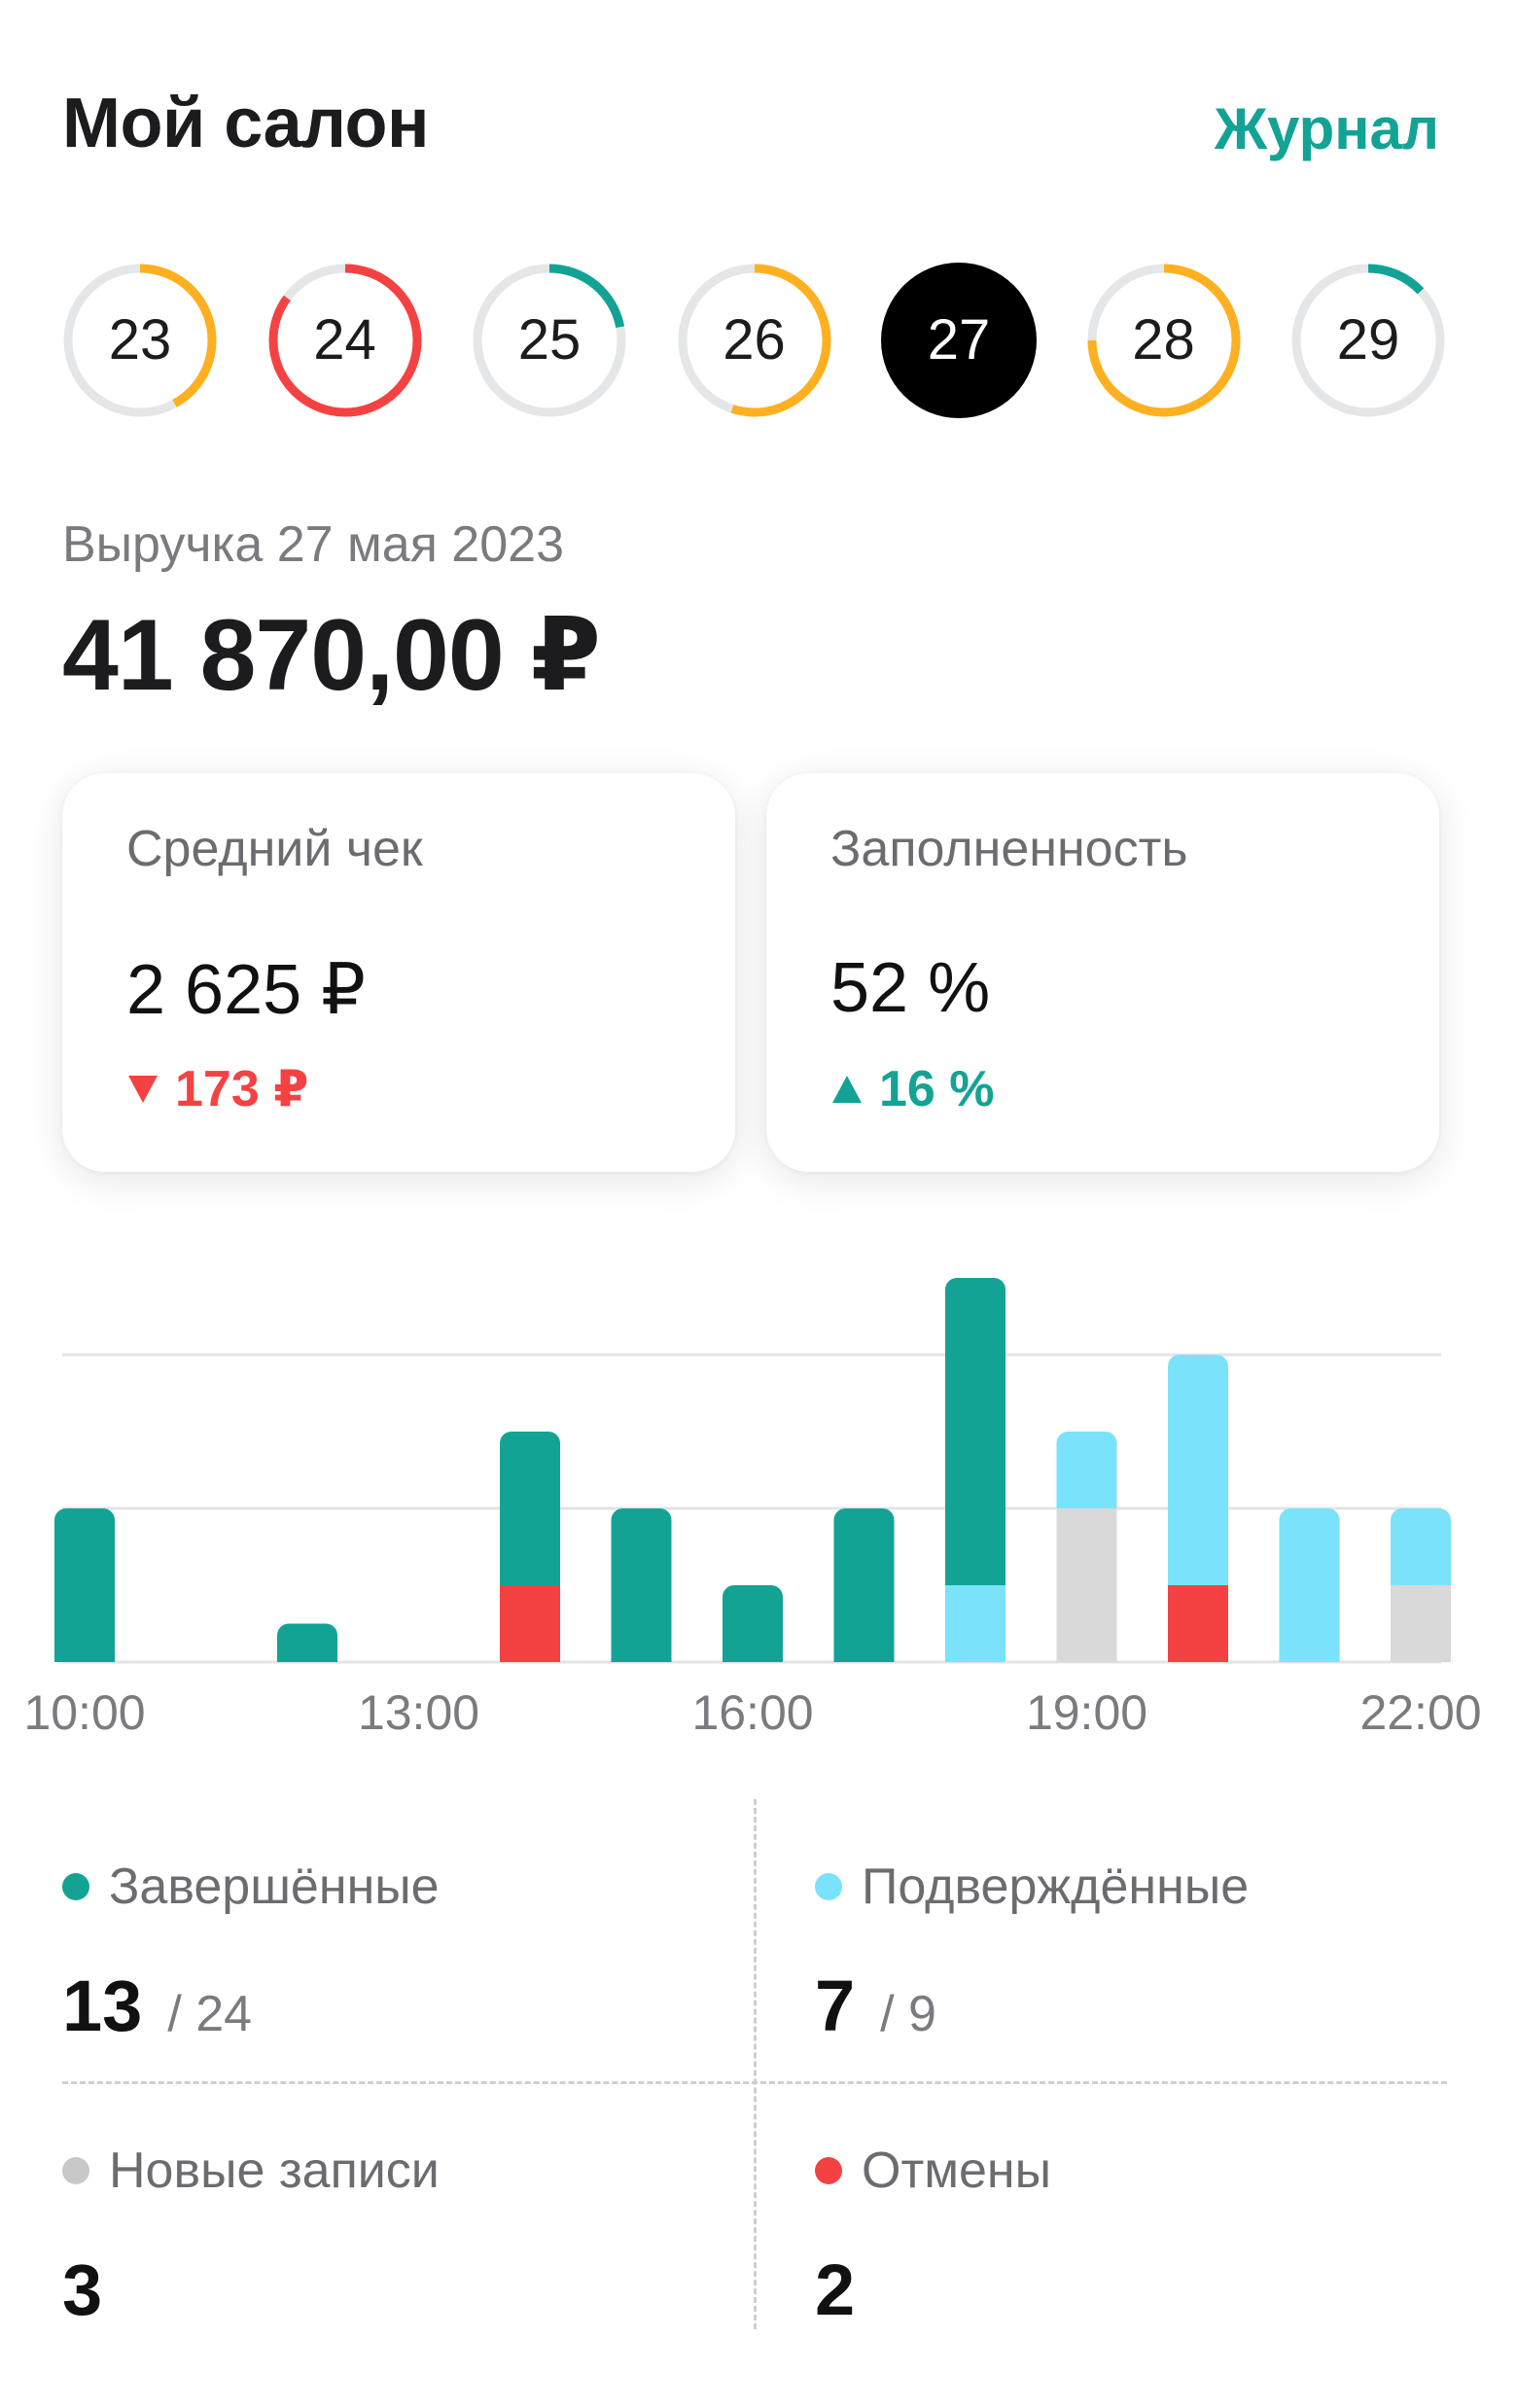 The width and height of the screenshot is (1517, 2408). I want to click on day-23: 23, so click(140, 341).